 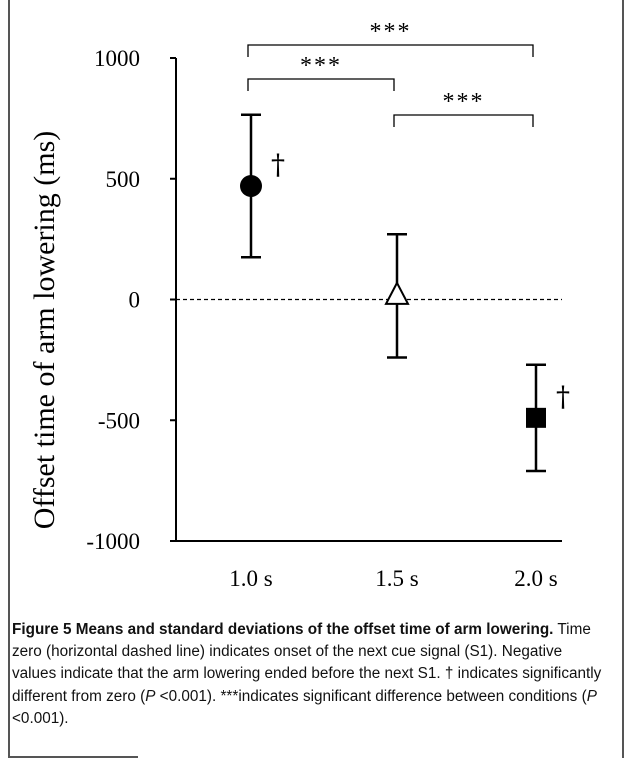 I want to click on y-tick-label: -1000, so click(x=113, y=541).